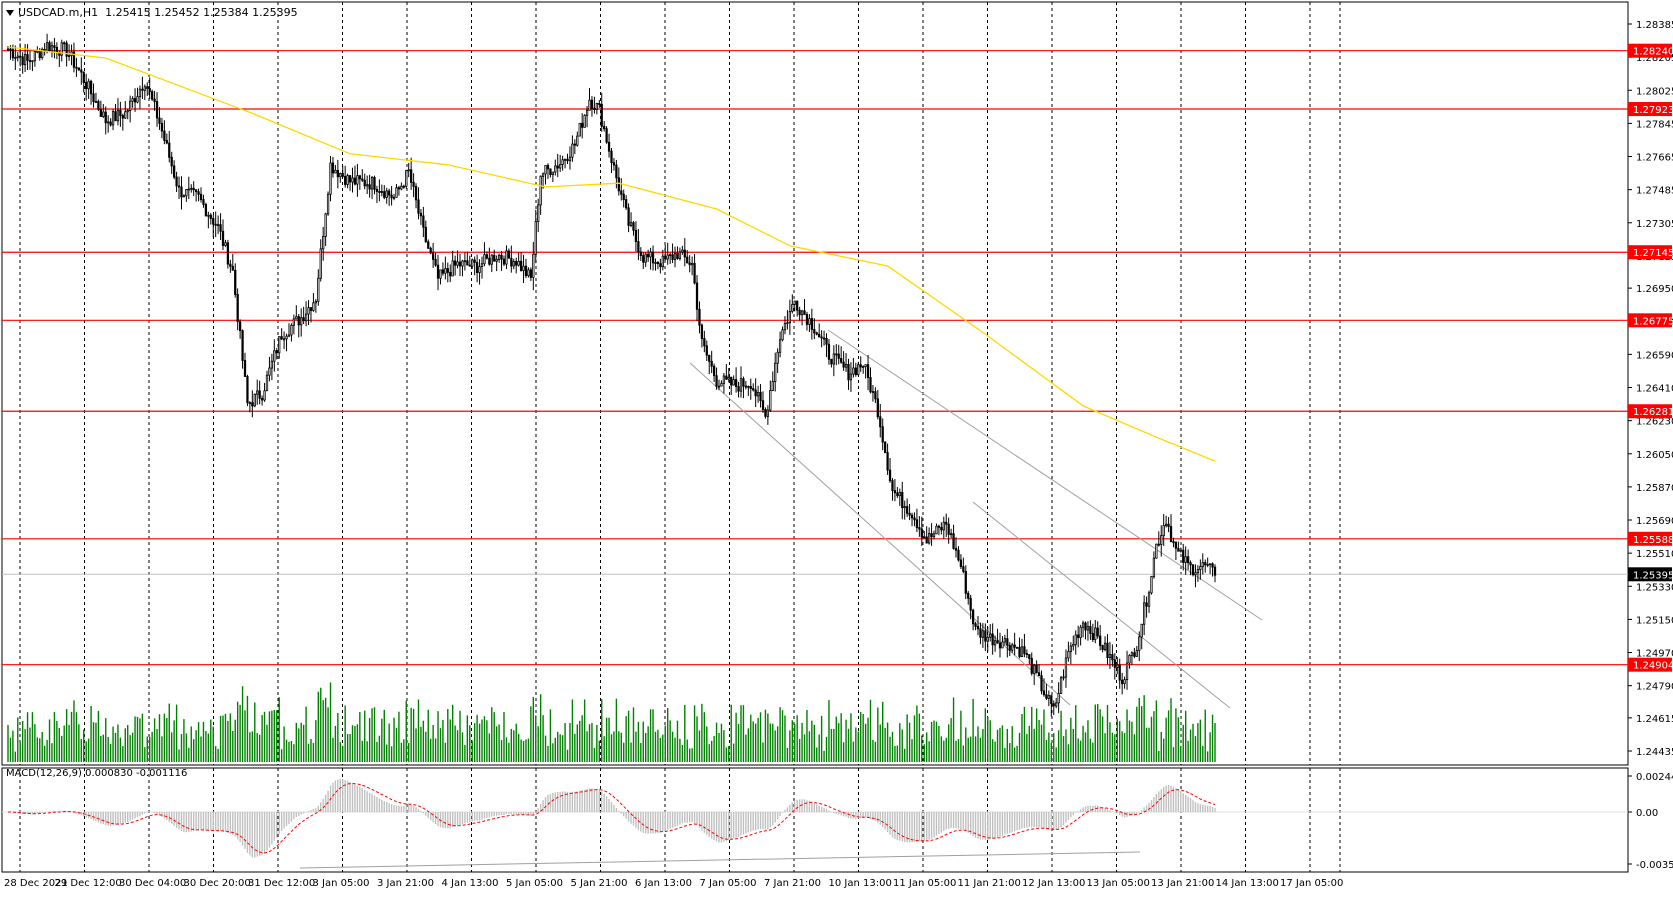 The height and width of the screenshot is (897, 1673). I want to click on symbol-label: USDCAD.m,H1, so click(58, 12).